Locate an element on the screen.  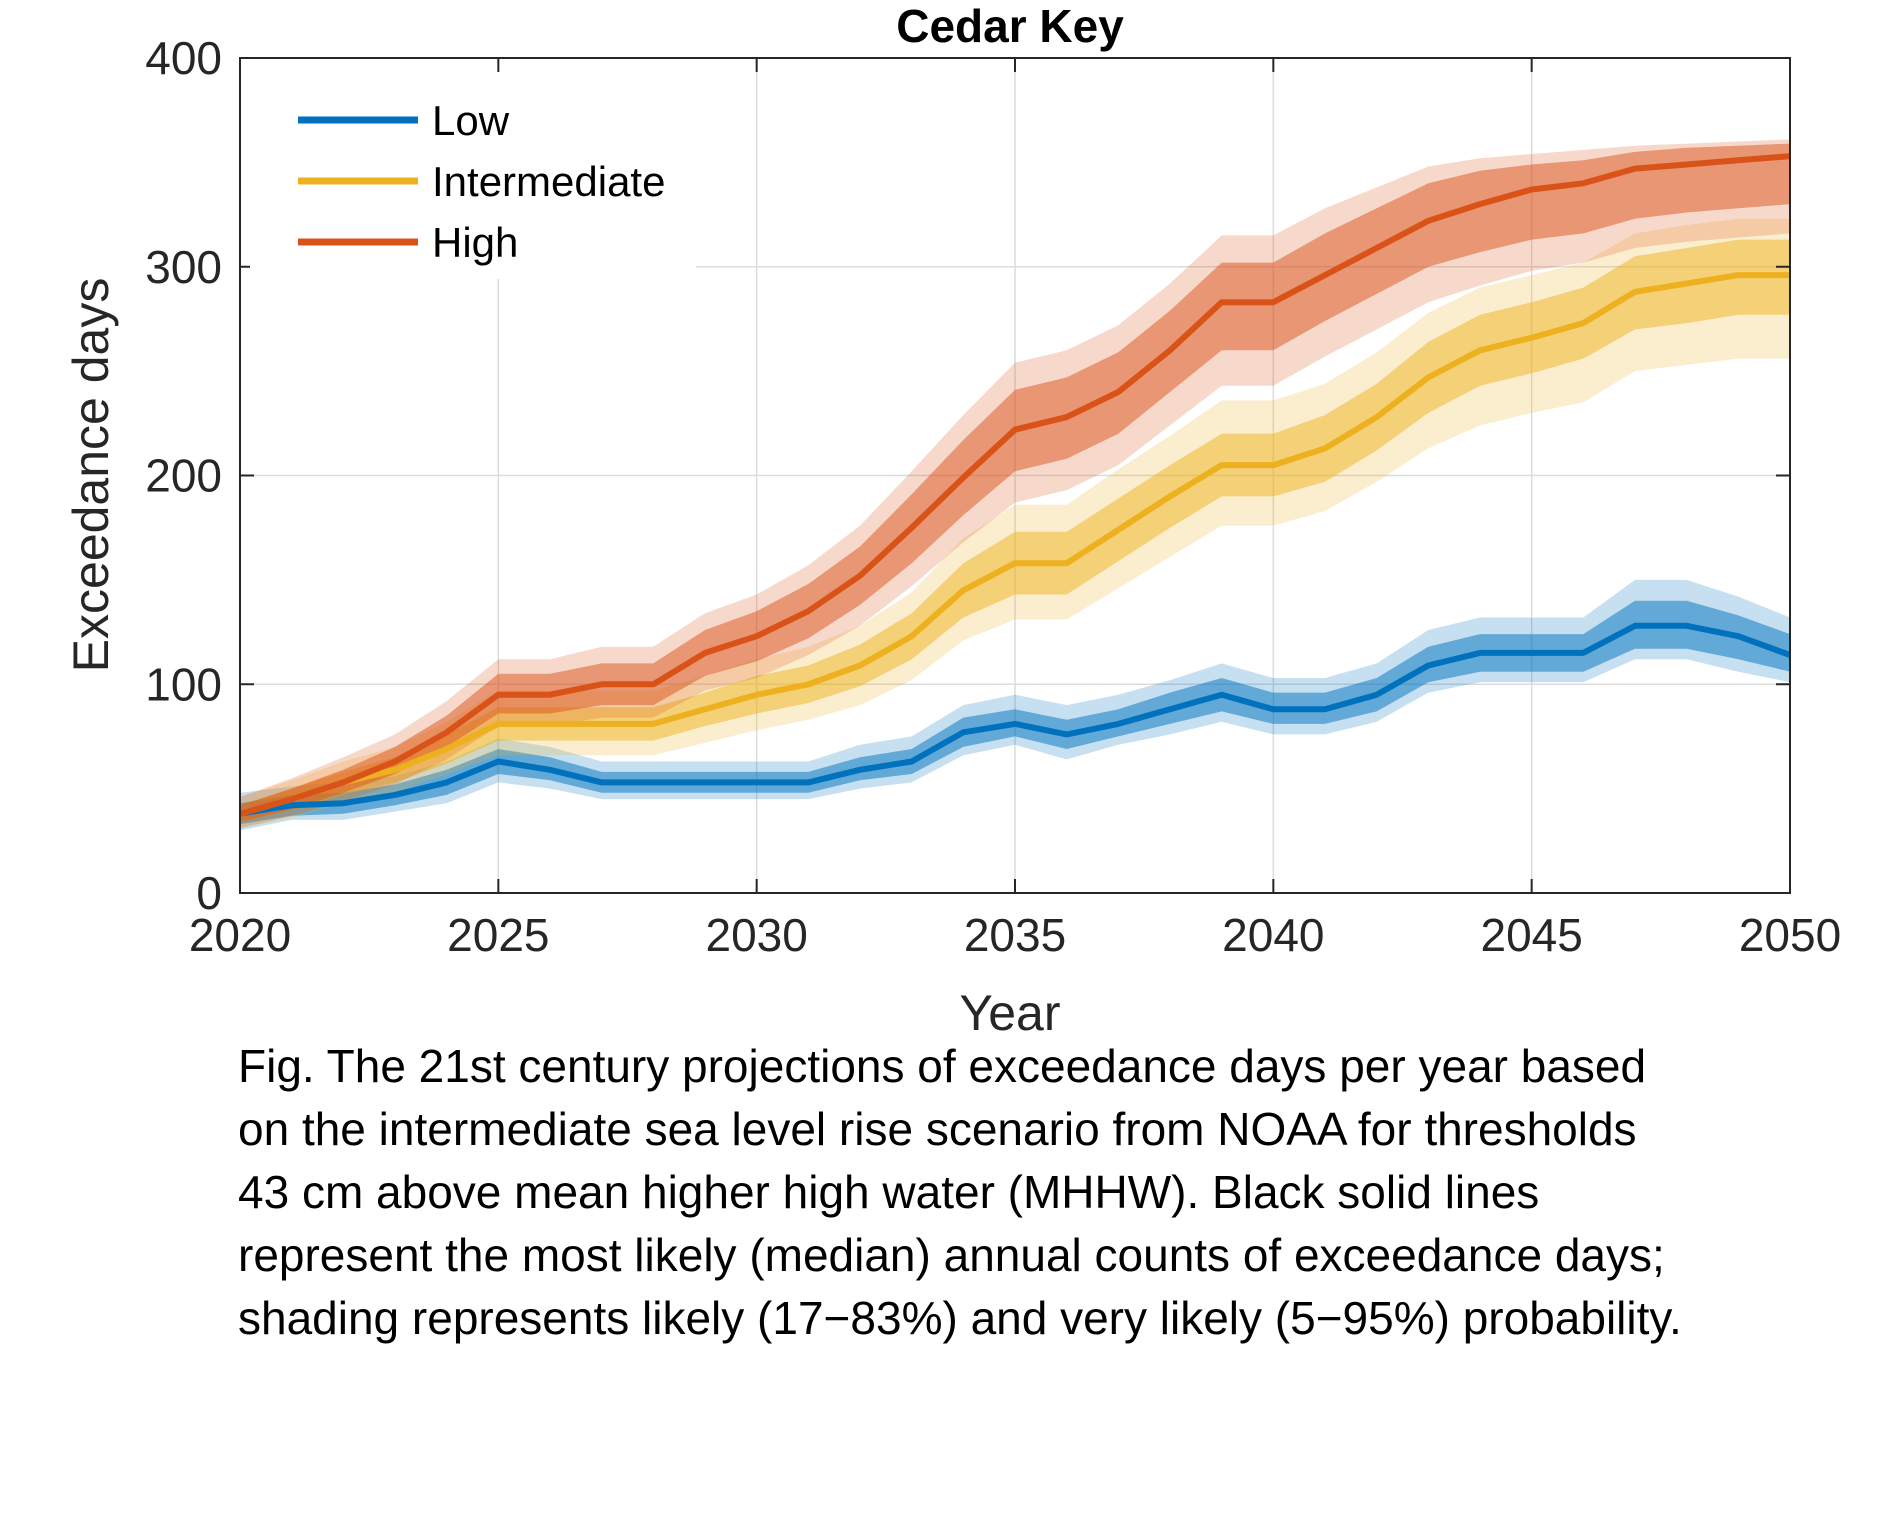
legend-label-high: High is located at coordinates (475, 242).